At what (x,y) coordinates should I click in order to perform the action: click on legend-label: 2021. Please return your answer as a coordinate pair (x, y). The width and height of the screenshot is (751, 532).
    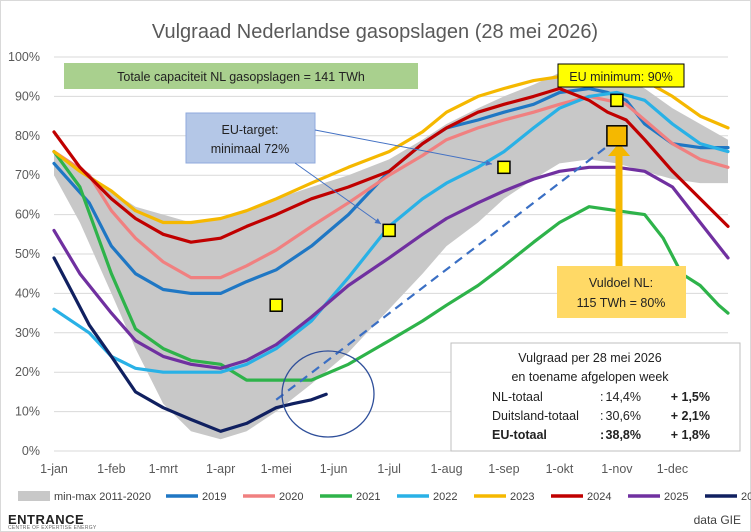
    Looking at the image, I should click on (368, 497).